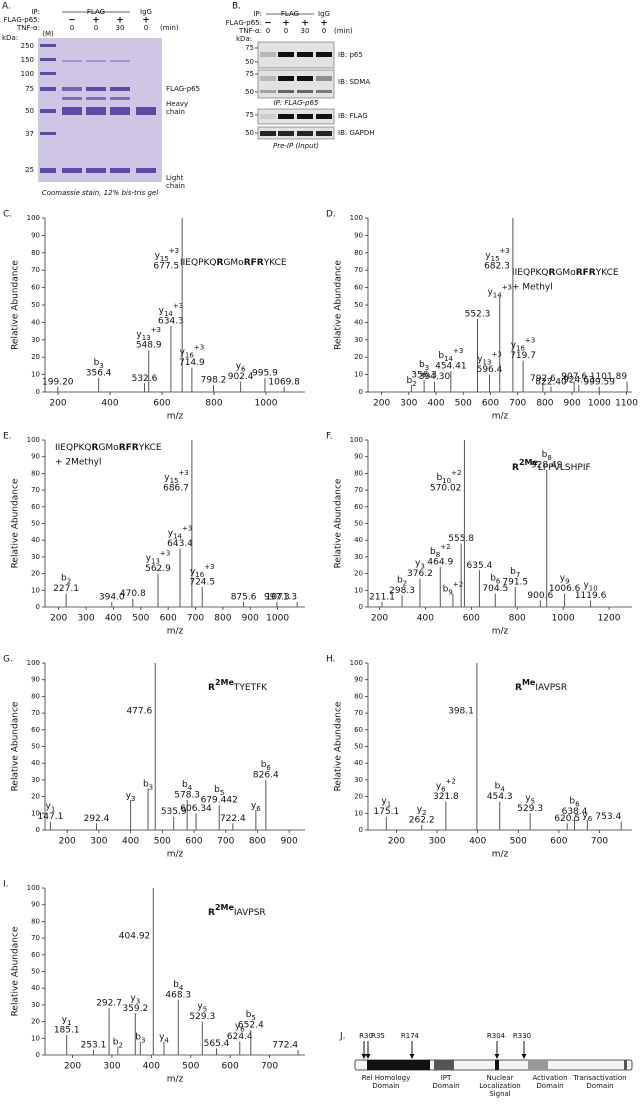  I want to click on peak-ion-label: b2, so click(402, 581).